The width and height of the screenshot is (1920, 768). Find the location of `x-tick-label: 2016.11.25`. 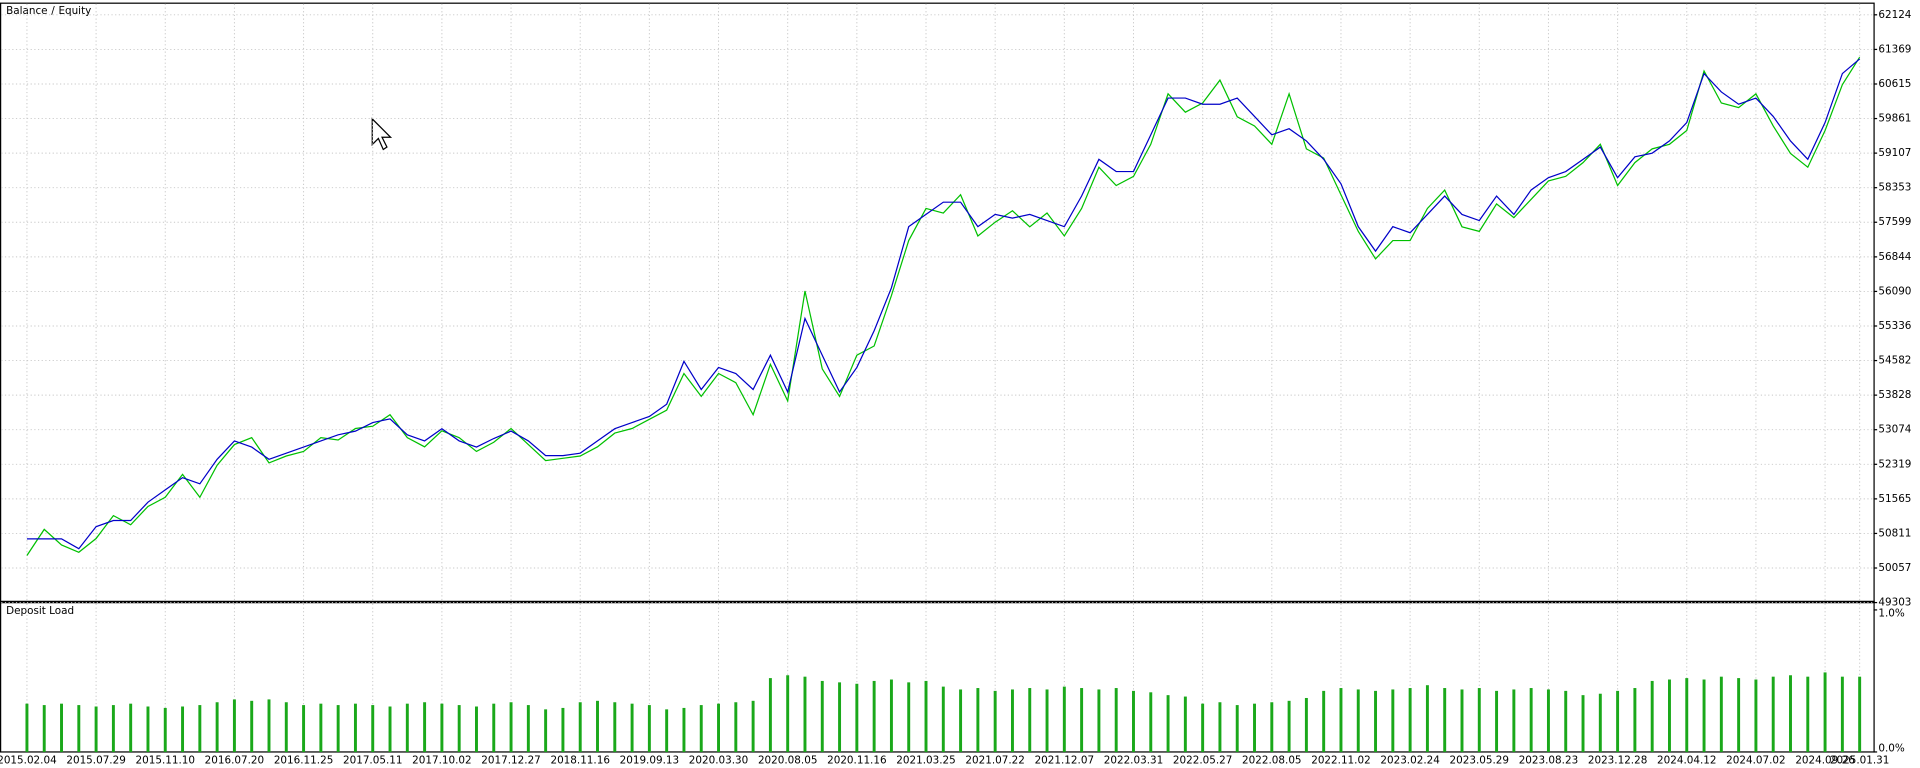

x-tick-label: 2016.11.25 is located at coordinates (304, 761).